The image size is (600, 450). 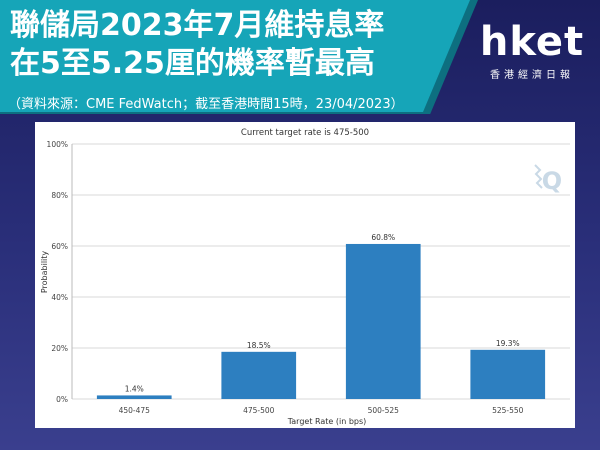 What do you see at coordinates (59, 348) in the screenshot?
I see `y-tick-label: 20%` at bounding box center [59, 348].